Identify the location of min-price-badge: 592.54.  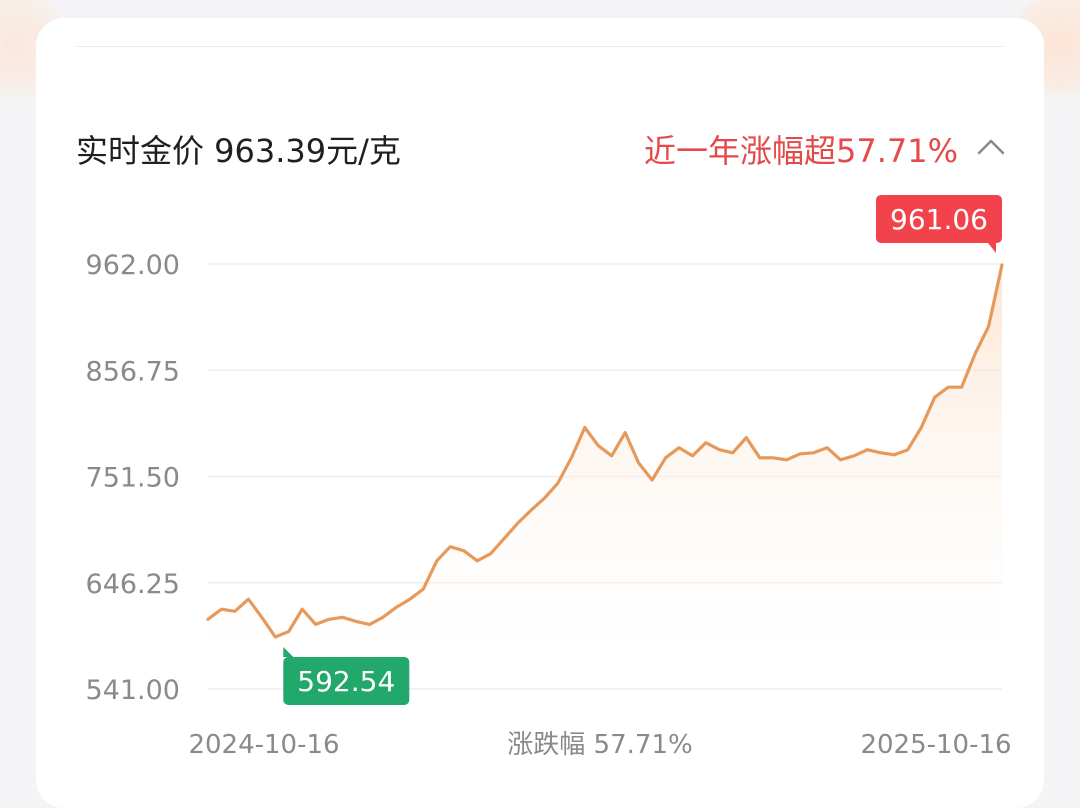
(346, 675).